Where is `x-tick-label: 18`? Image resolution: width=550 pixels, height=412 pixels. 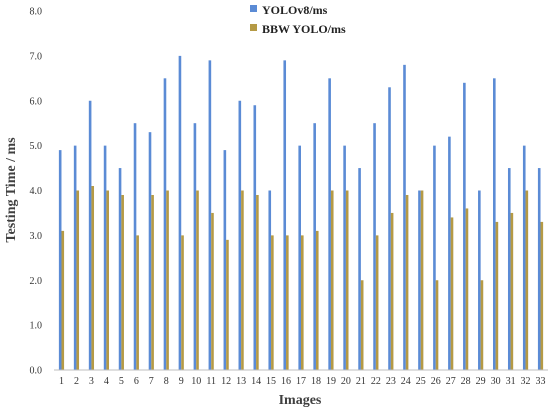 x-tick-label: 18 is located at coordinates (316, 381).